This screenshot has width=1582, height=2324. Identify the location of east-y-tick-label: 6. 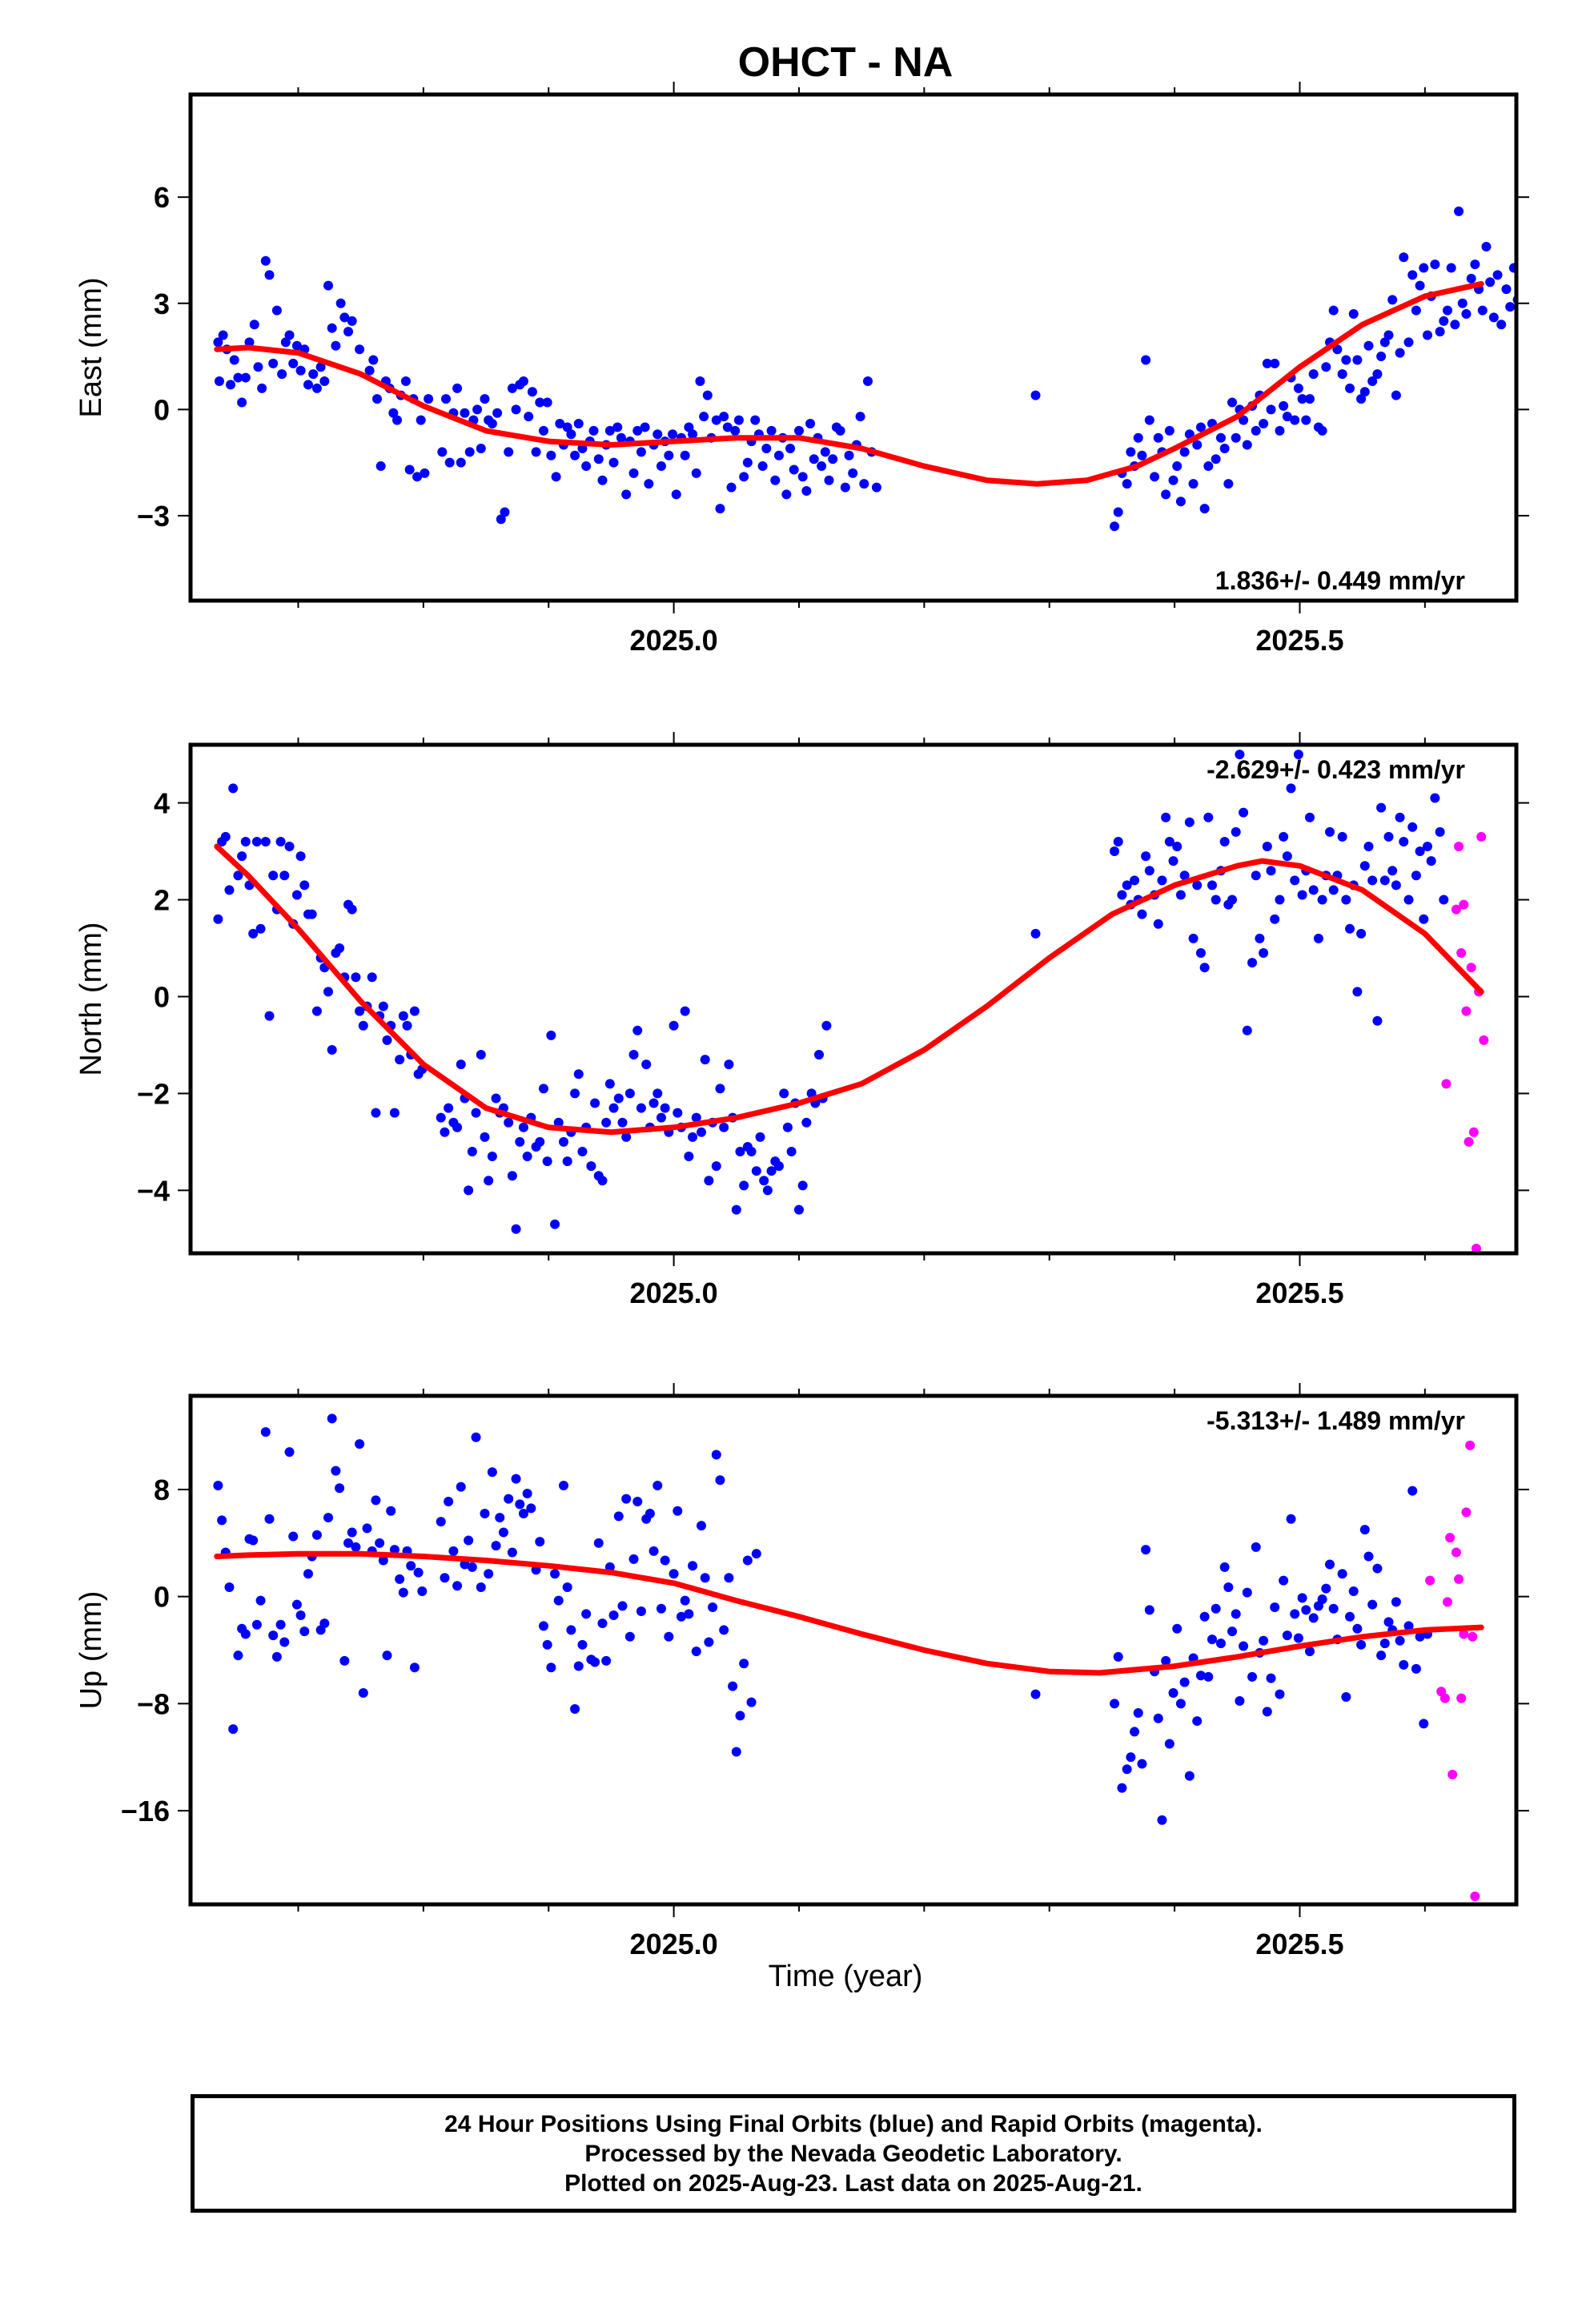
(162, 197).